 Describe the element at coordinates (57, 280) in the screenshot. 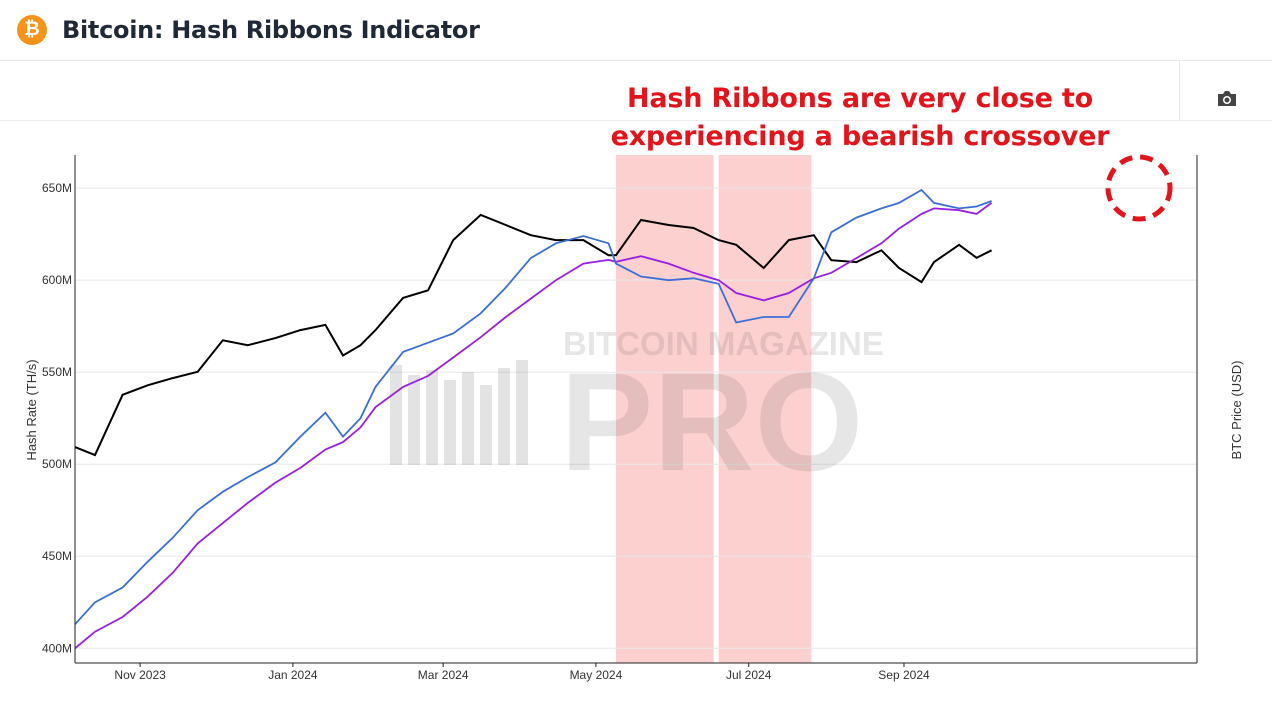

I see `y-tick-label: 600M` at that location.